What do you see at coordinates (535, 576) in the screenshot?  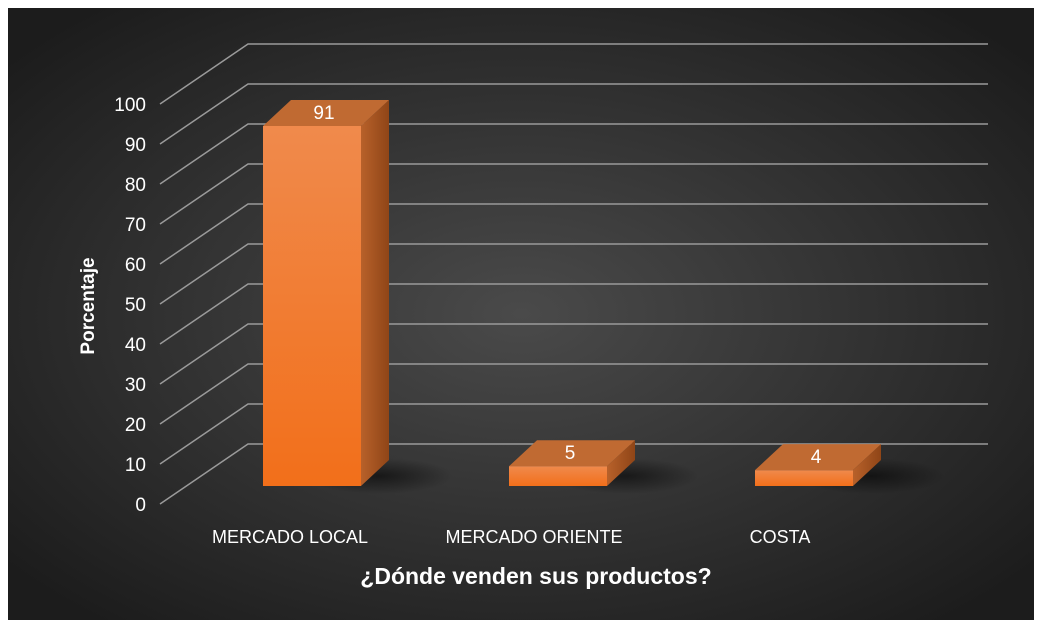 I see `x-axis-title: ¿Dónde venden sus productos?` at bounding box center [535, 576].